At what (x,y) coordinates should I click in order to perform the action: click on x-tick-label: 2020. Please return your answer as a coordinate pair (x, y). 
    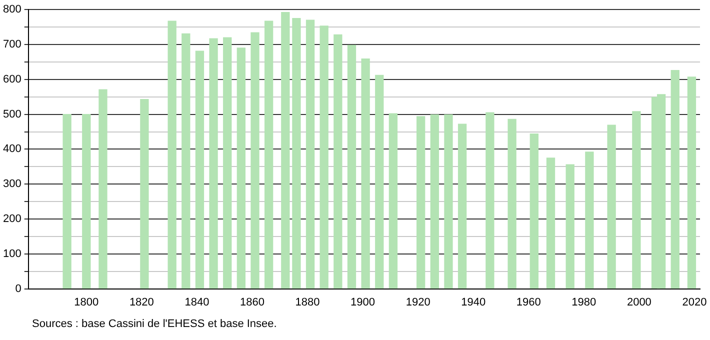
    Looking at the image, I should click on (694, 302).